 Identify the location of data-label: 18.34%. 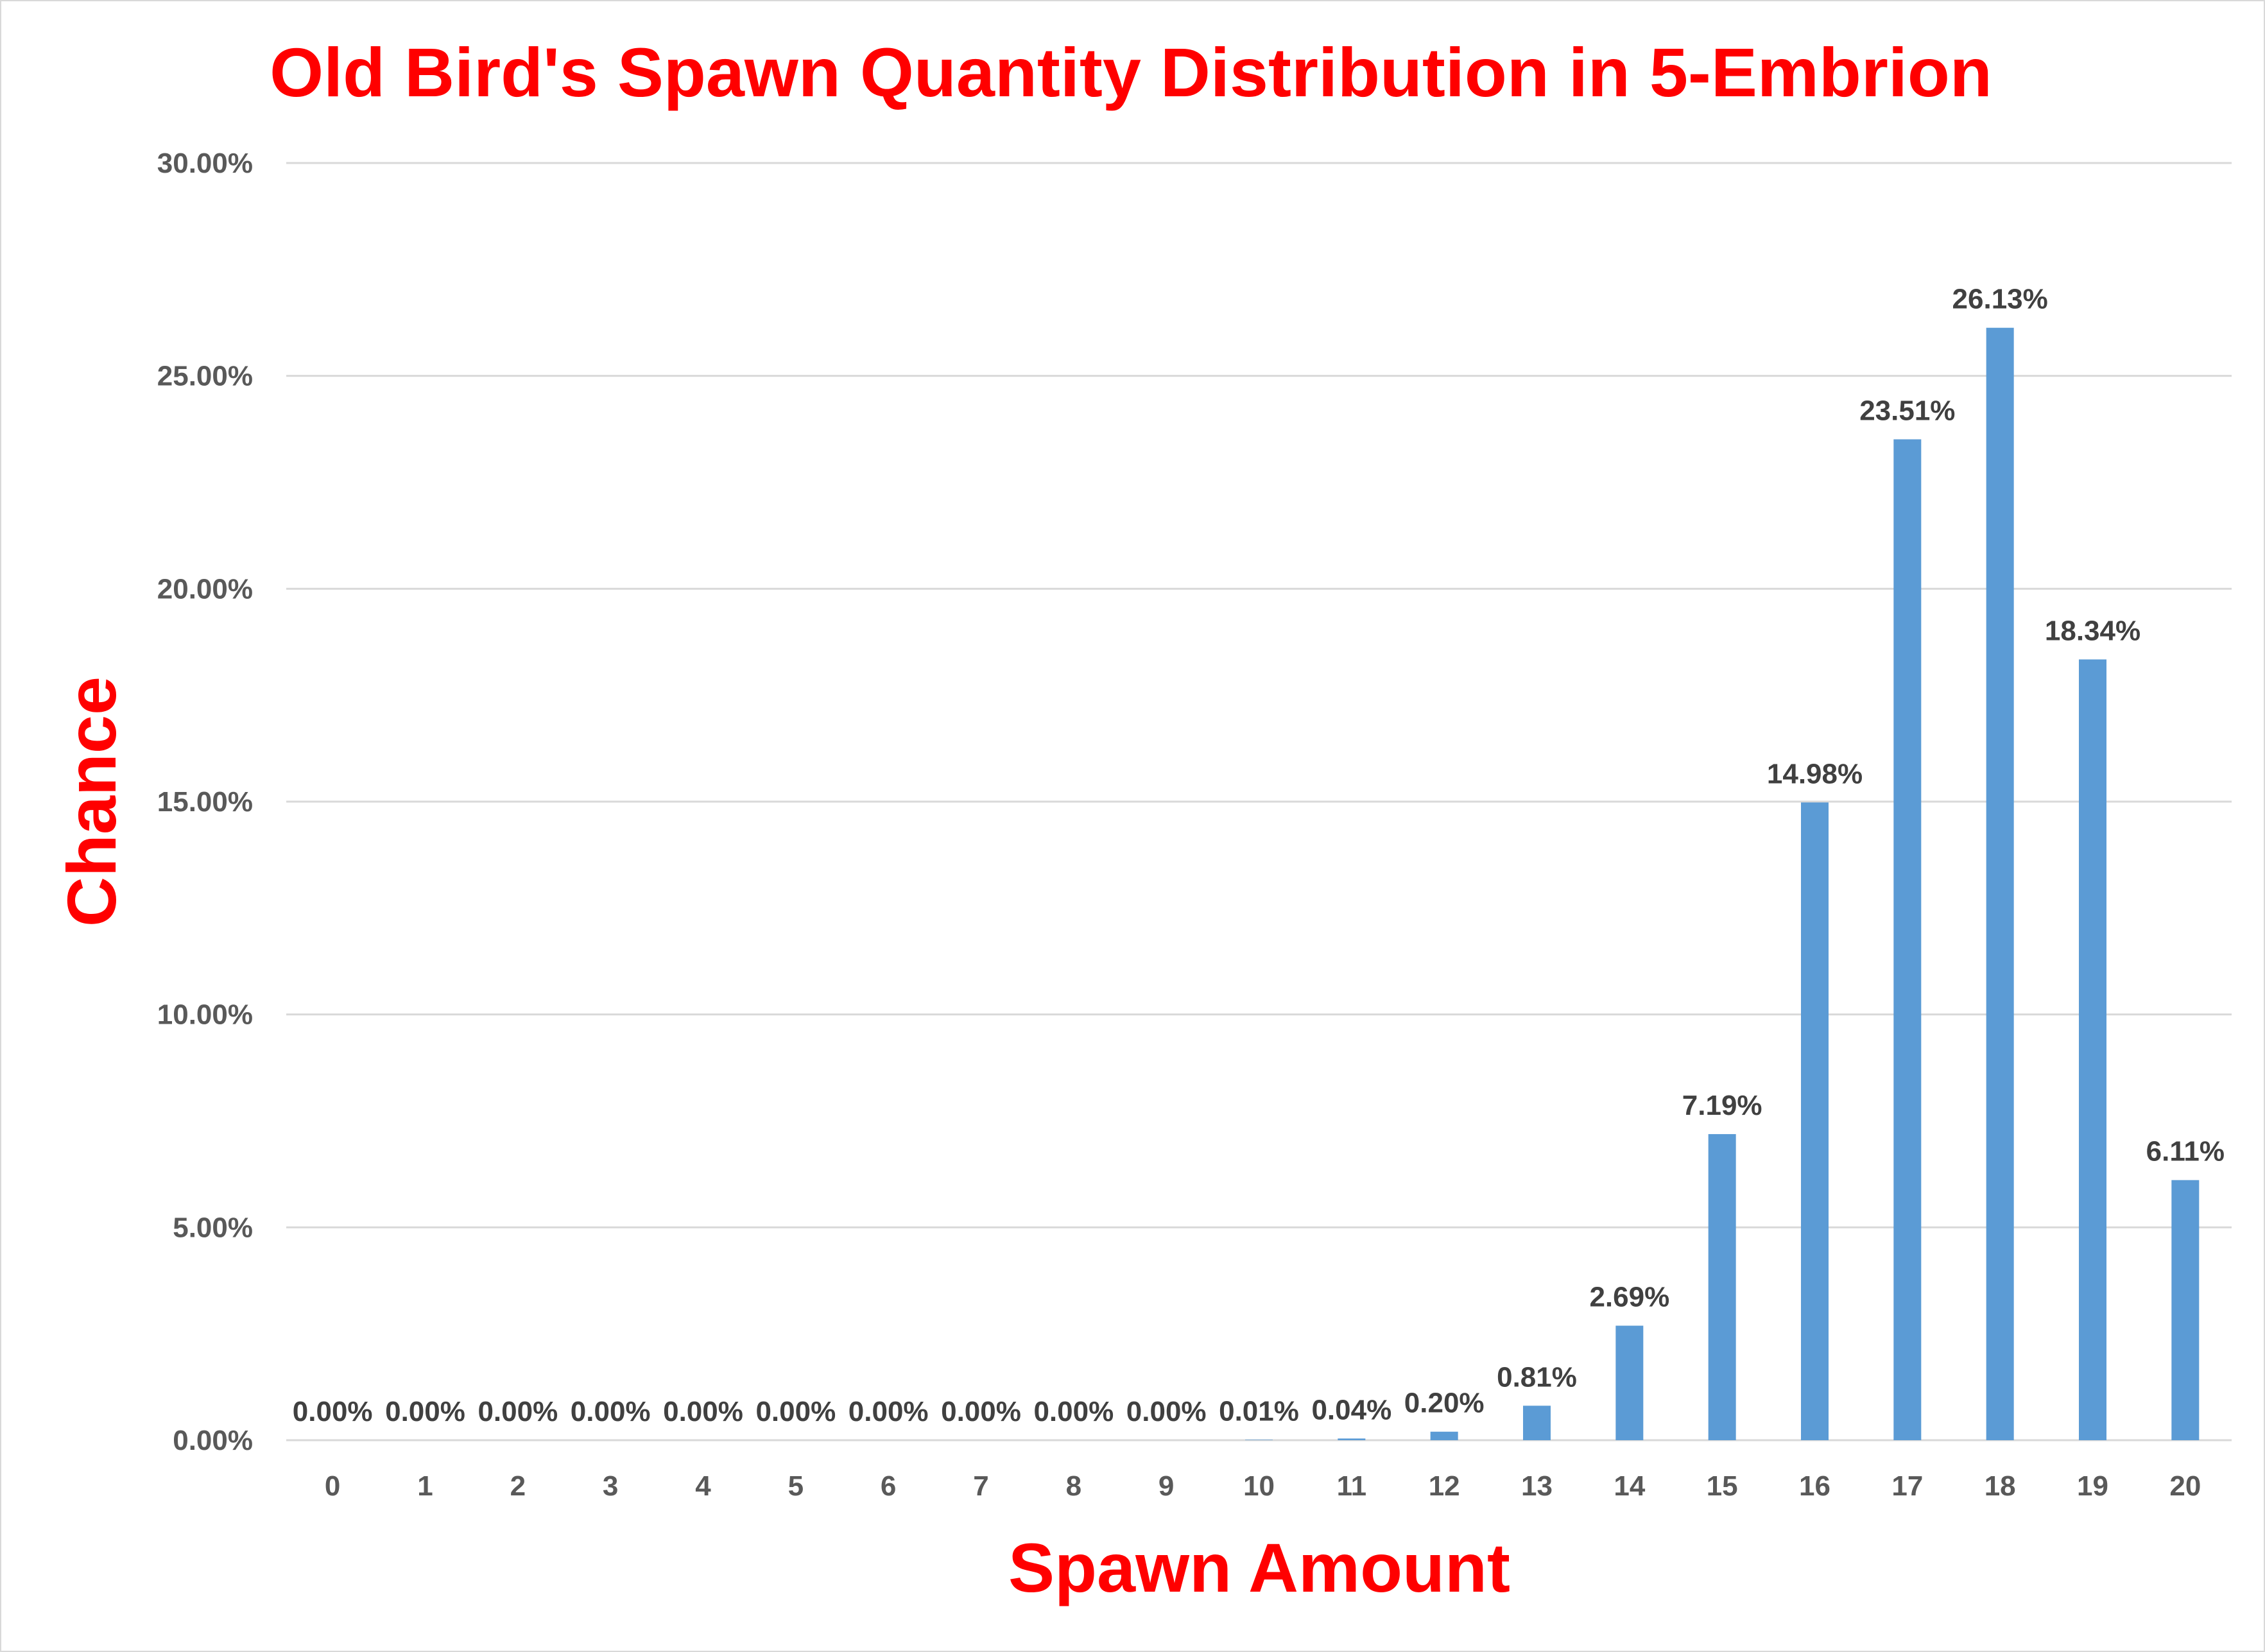
(2093, 630).